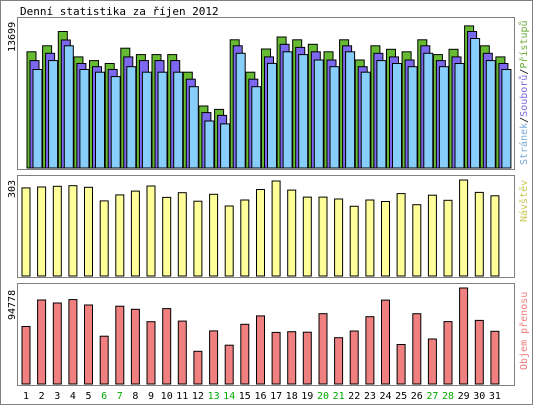  What do you see at coordinates (151, 396) in the screenshot?
I see `x-tick-label: 9` at bounding box center [151, 396].